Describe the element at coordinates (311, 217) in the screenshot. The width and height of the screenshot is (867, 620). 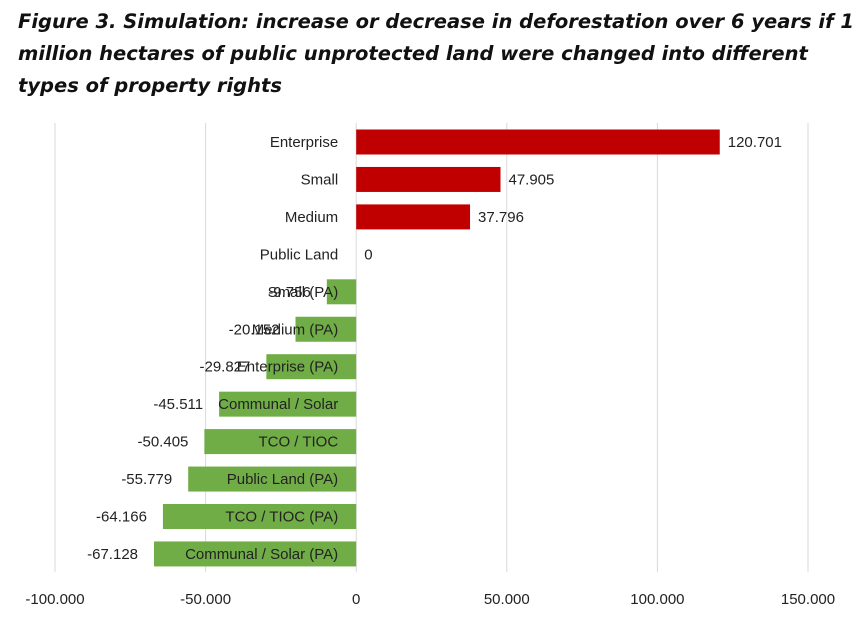
I see `category-label: Medium` at that location.